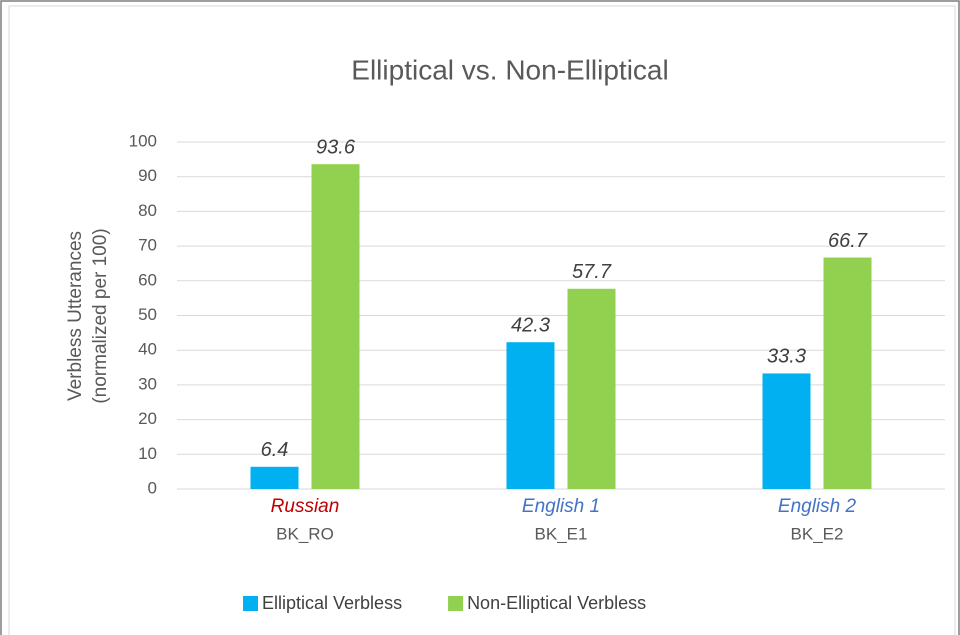 Image resolution: width=960 pixels, height=635 pixels. What do you see at coordinates (509, 69) in the screenshot?
I see `chart-title: Elliptical vs. Non-Elliptical` at bounding box center [509, 69].